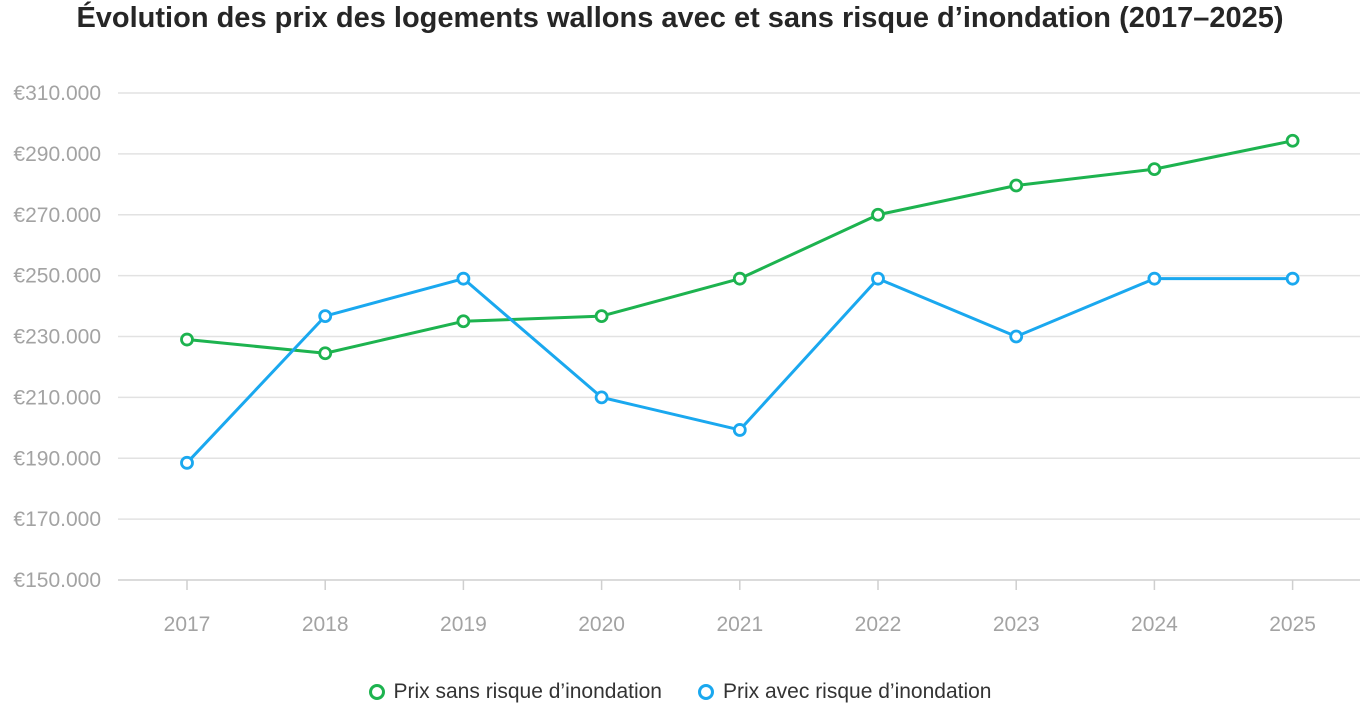 The height and width of the screenshot is (708, 1360). I want to click on x-tick-label: 2024, so click(1154, 624).